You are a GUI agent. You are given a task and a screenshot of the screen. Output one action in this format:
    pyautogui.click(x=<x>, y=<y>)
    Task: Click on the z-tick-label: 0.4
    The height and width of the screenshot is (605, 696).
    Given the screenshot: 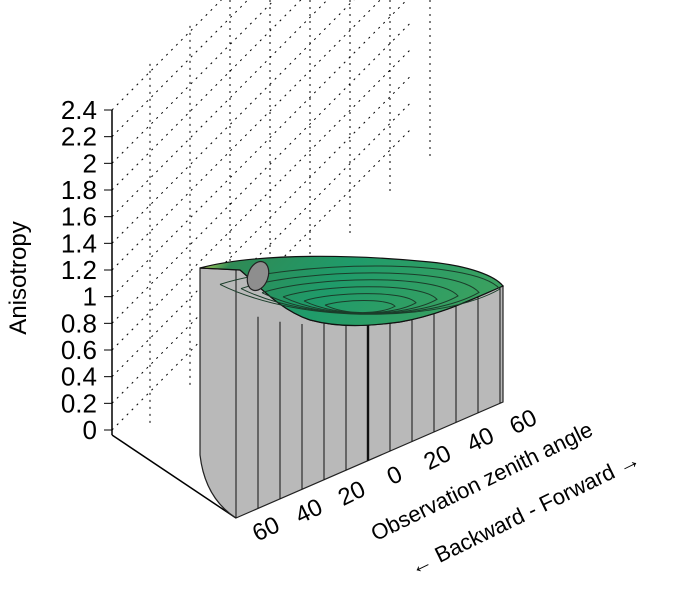 What is the action you would take?
    pyautogui.click(x=79, y=377)
    